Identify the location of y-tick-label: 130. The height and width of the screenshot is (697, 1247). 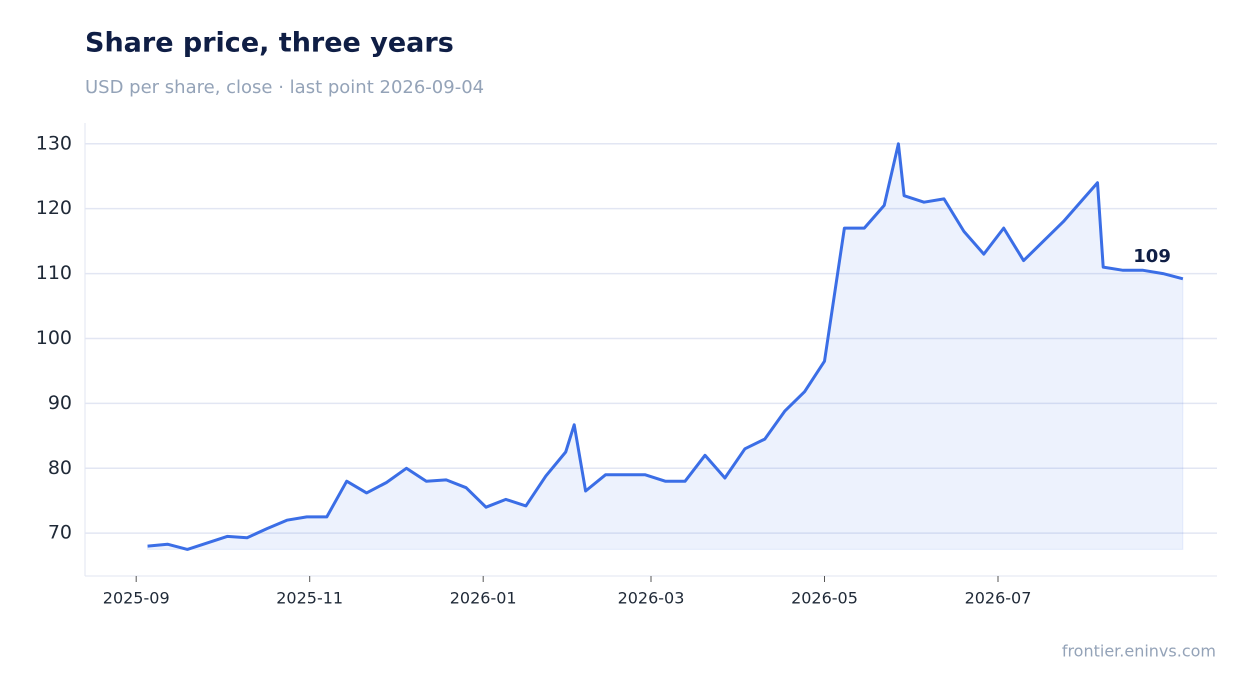
(54, 143).